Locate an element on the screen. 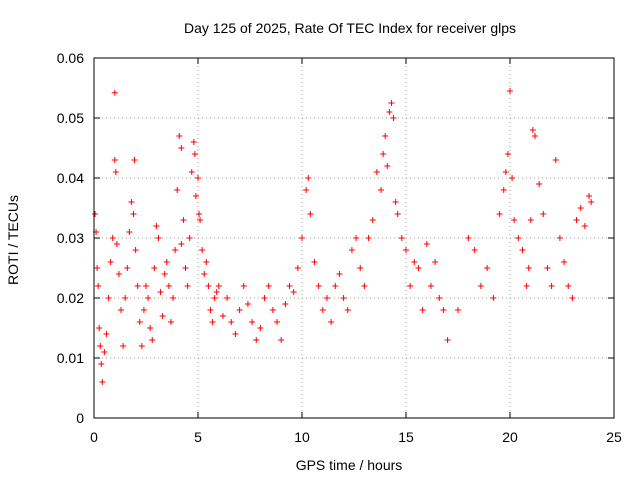  x-tick-label: 25 is located at coordinates (614, 437).